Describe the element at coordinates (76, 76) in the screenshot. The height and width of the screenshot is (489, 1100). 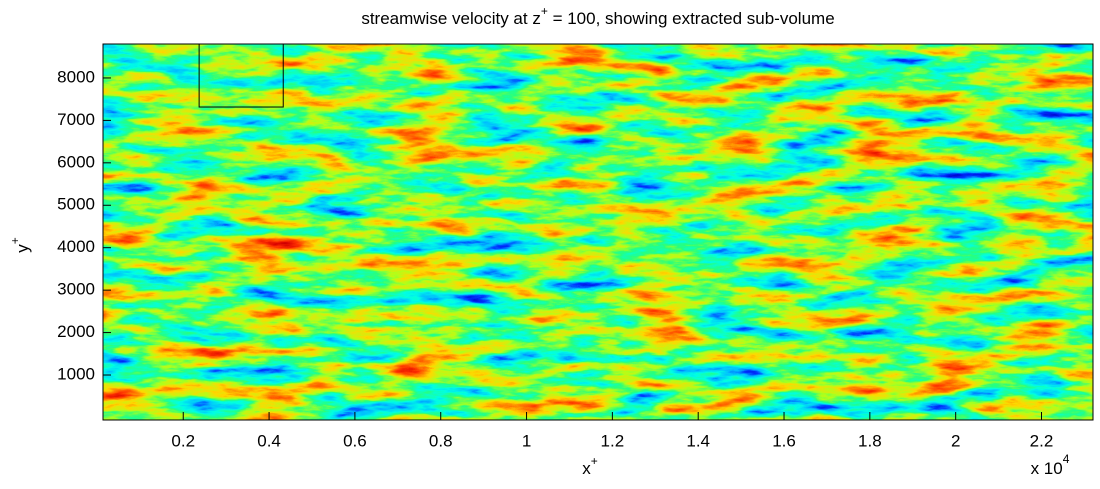
I see `y-tick-label: 8000` at that location.